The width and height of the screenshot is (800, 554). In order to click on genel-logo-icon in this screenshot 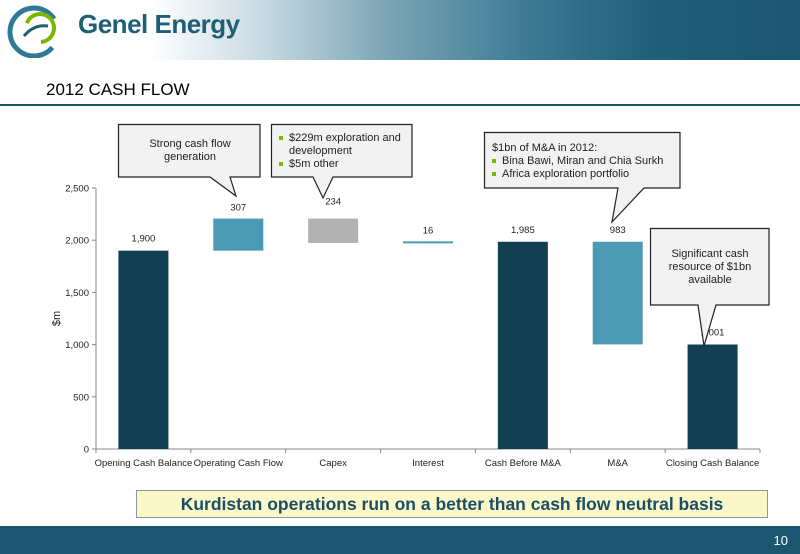, I will do `click(34, 31)`.